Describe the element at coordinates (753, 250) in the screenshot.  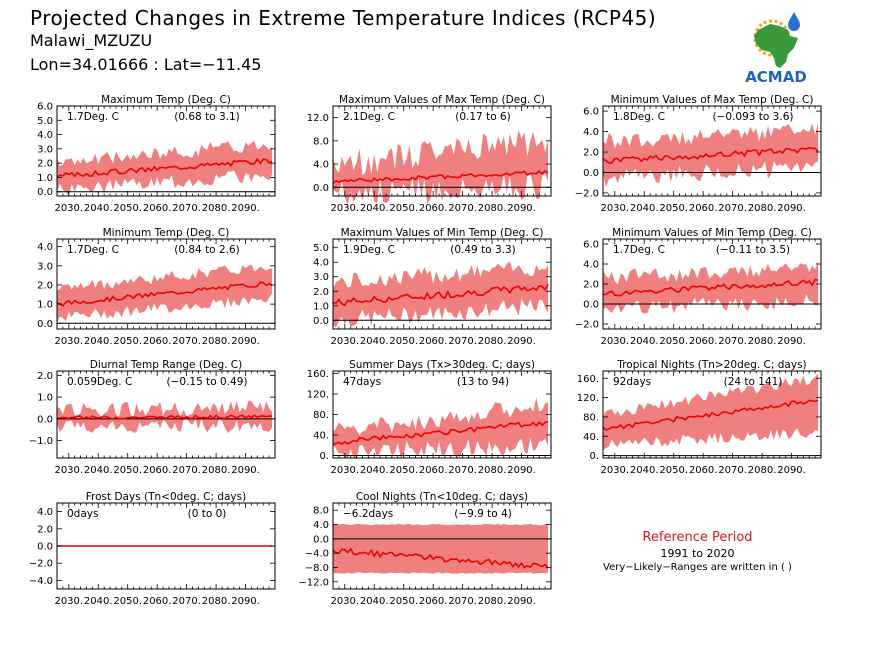
I see `very-likely-range-value: (−0.11 to 3.5)` at that location.